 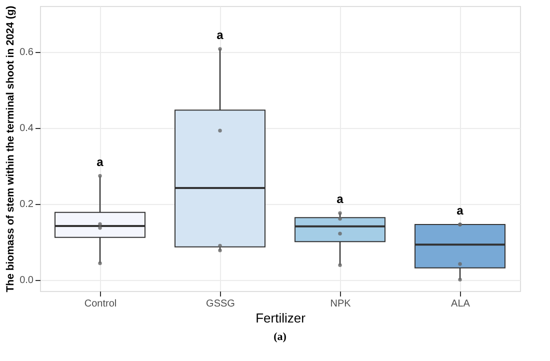 What do you see at coordinates (27, 204) in the screenshot?
I see `y-tick-label: 0.2` at bounding box center [27, 204].